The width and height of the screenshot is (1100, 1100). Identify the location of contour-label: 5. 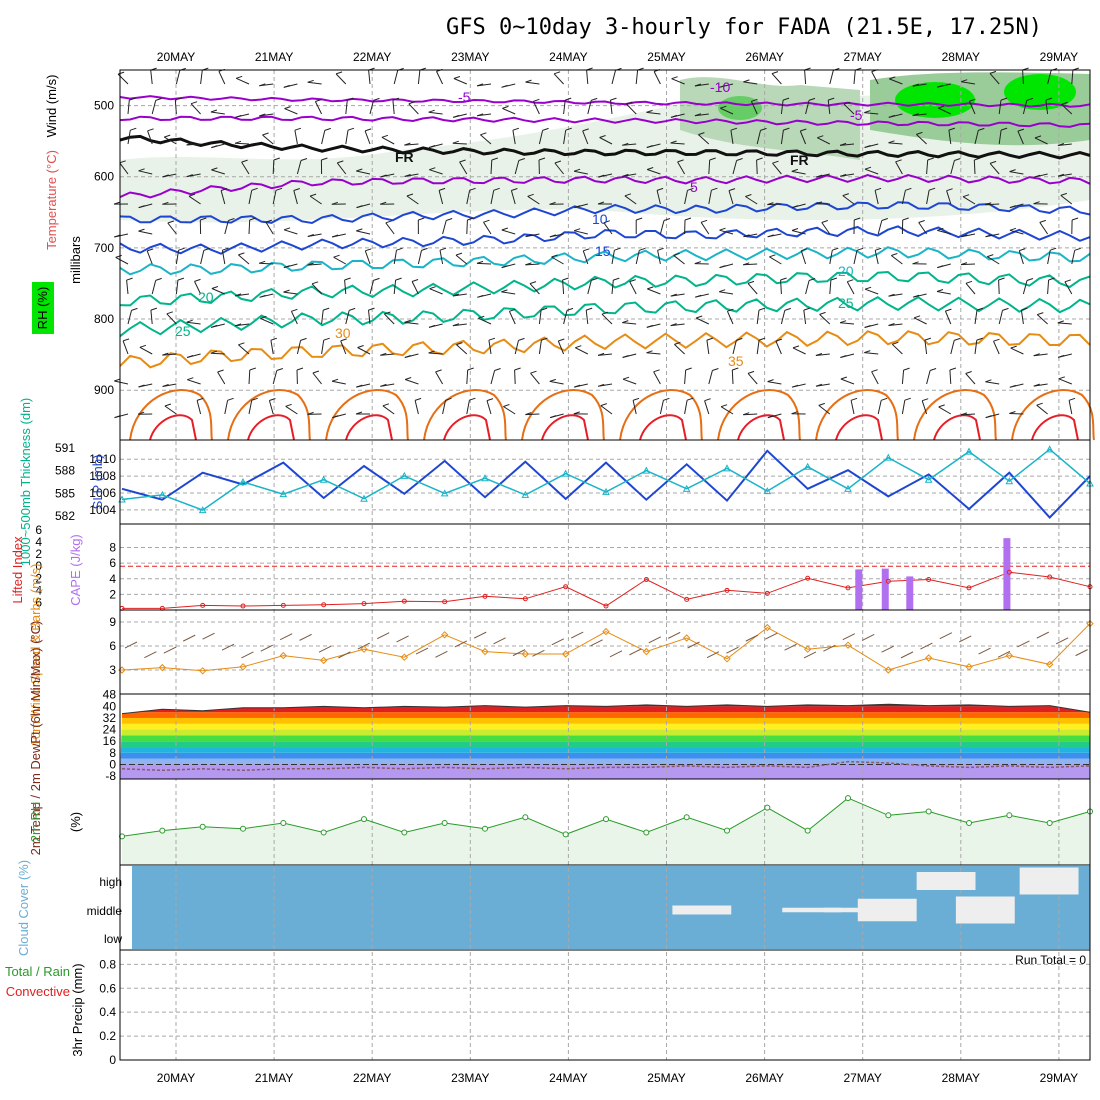
(694, 187).